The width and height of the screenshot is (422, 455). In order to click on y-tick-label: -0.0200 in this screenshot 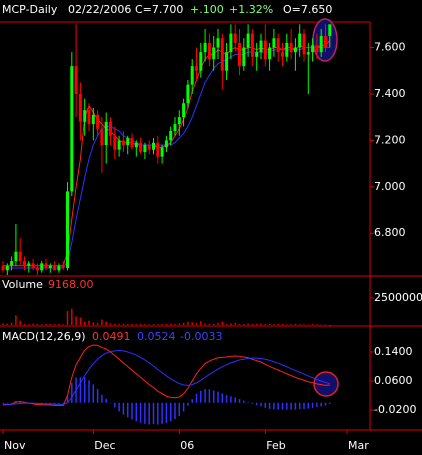, I will do `click(395, 409)`.